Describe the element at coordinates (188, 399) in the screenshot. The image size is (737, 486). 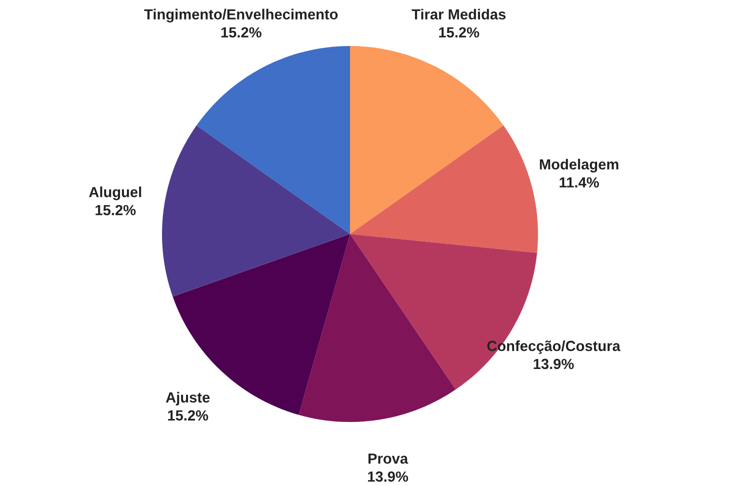
I see `slice-label: Ajuste` at that location.